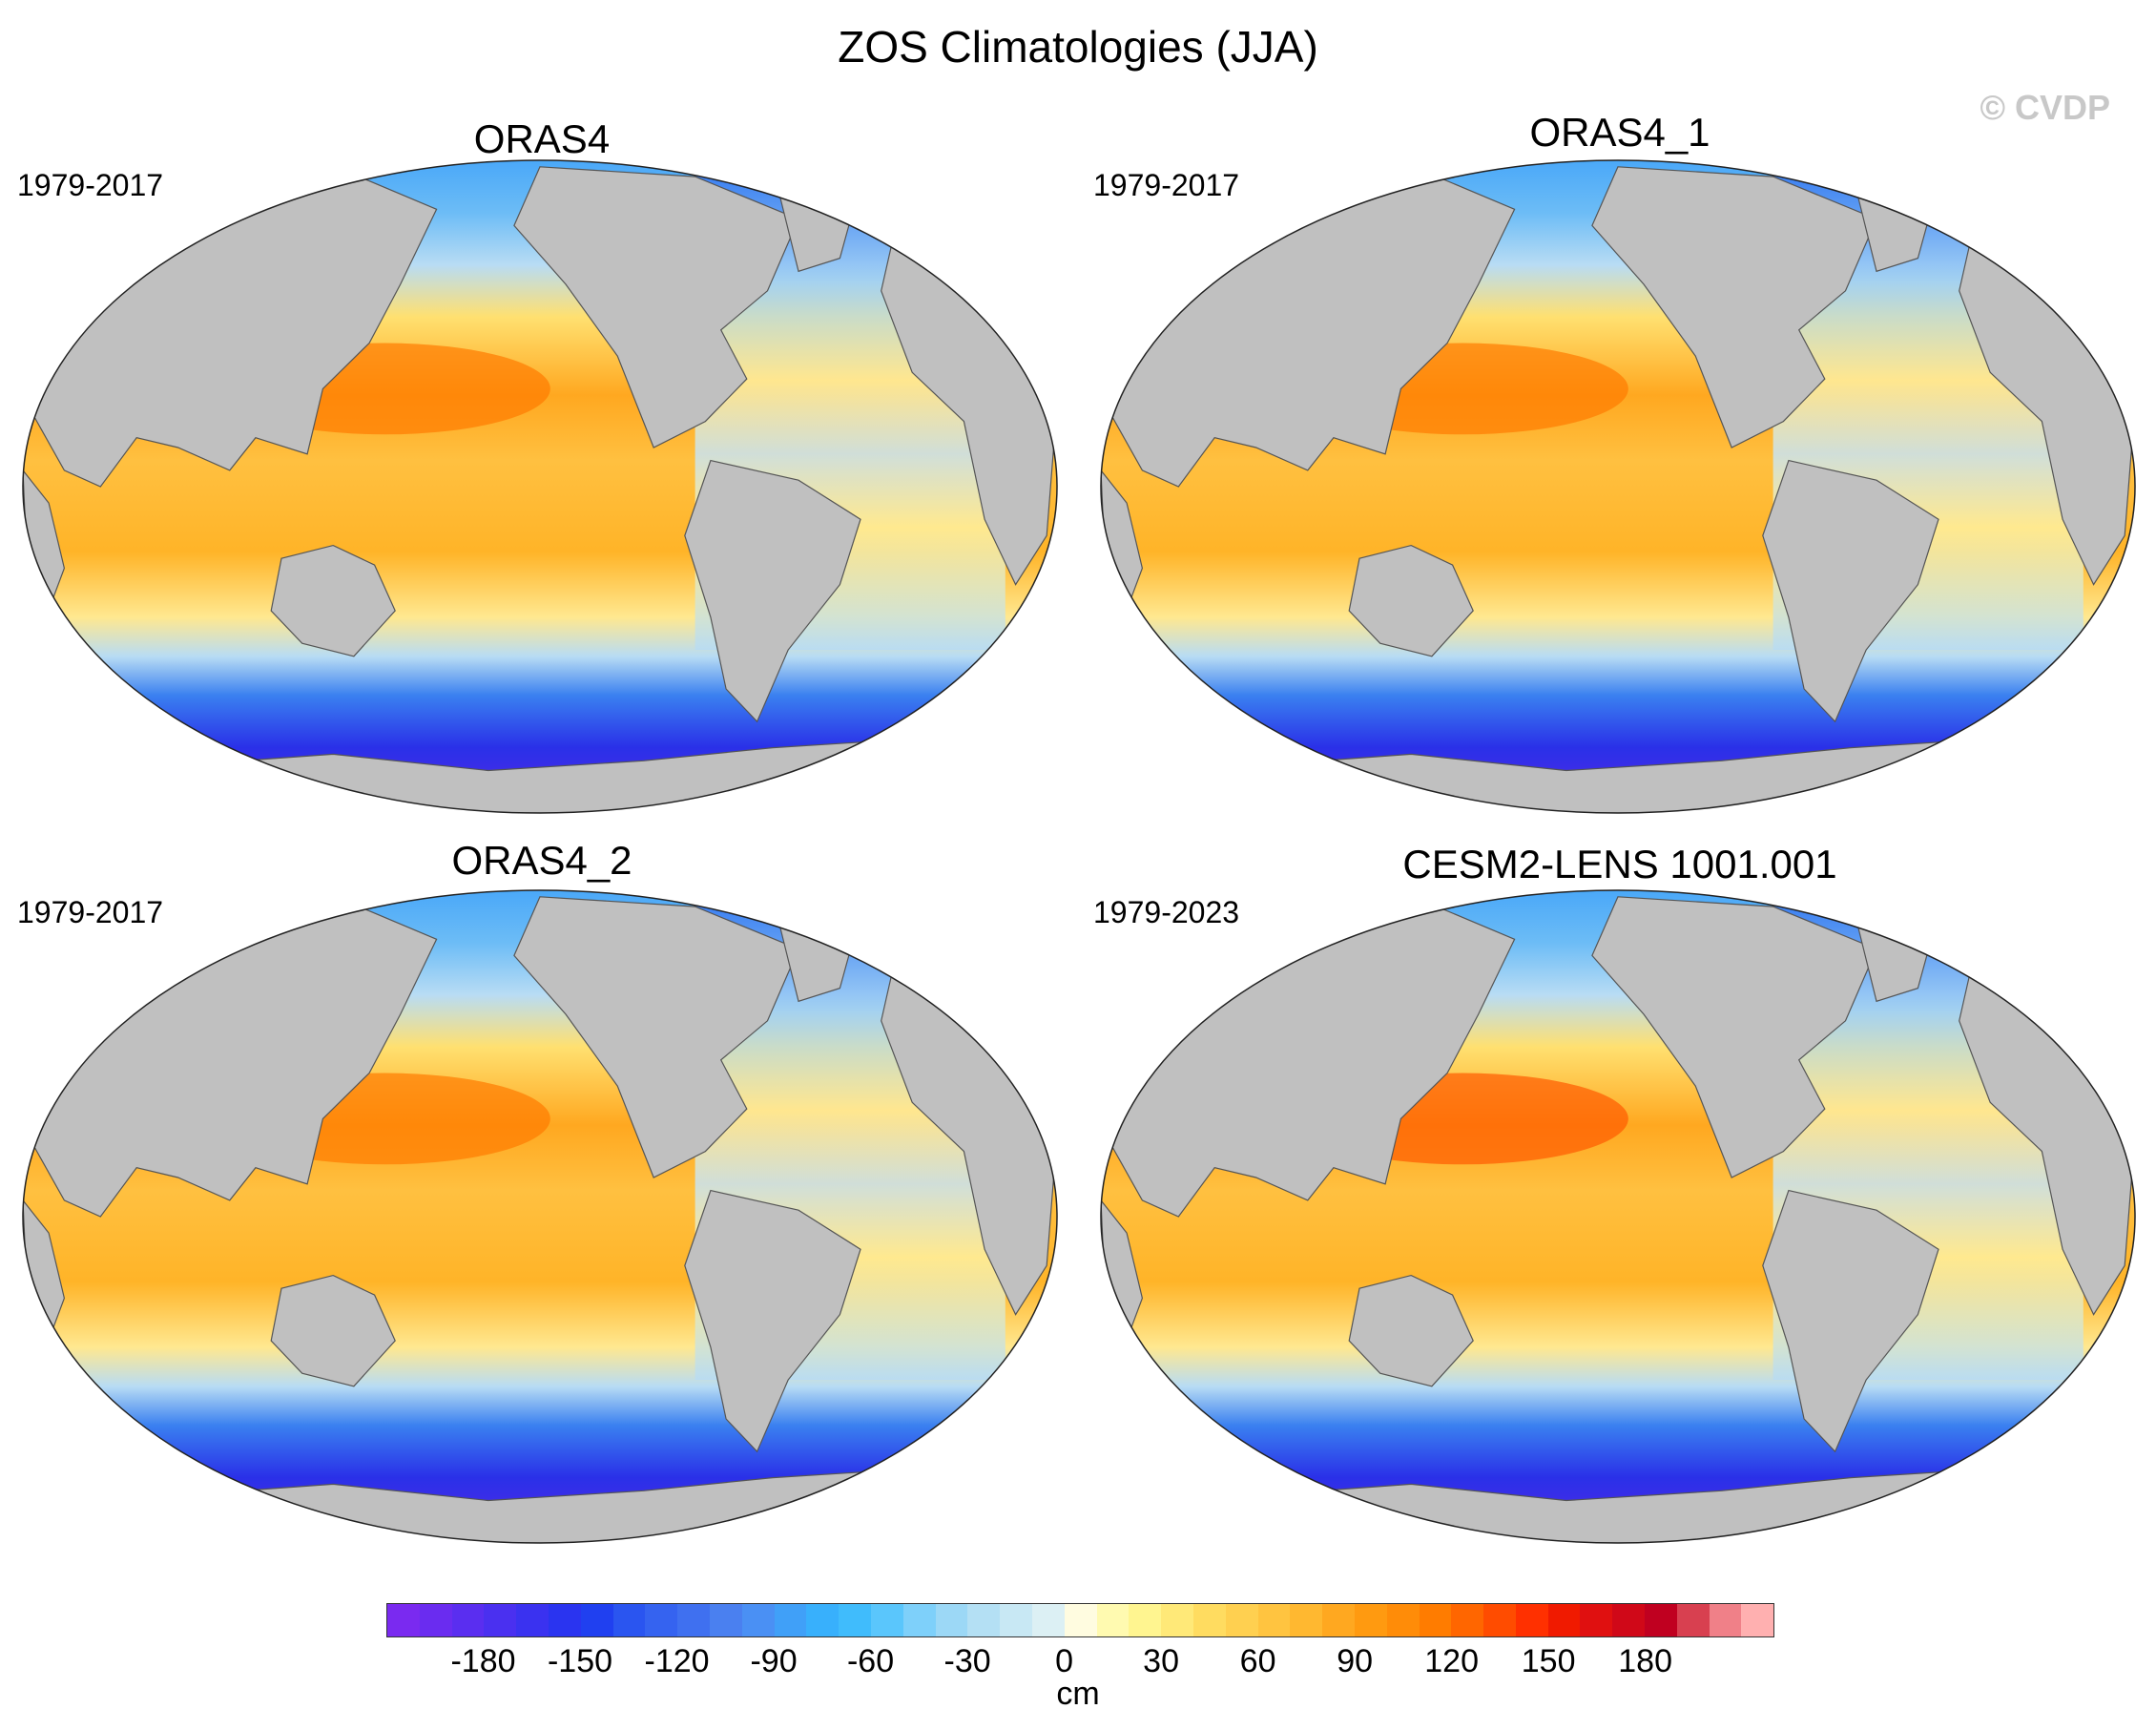 This screenshot has width=2156, height=1730. Describe the element at coordinates (1619, 132) in the screenshot. I see `panel-title-2: ORAS4_1` at that location.